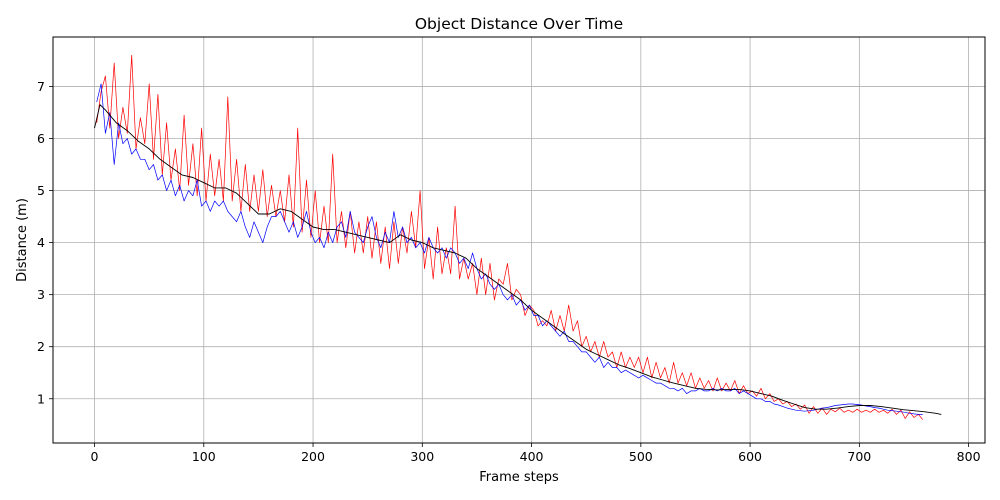 The width and height of the screenshot is (1000, 500). Describe the element at coordinates (41, 190) in the screenshot. I see `y-tick-label: 5` at that location.